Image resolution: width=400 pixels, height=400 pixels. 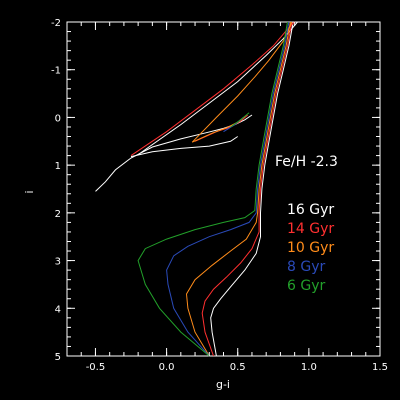 I want to click on series-branch-6gyr, so click(x=240, y=120).